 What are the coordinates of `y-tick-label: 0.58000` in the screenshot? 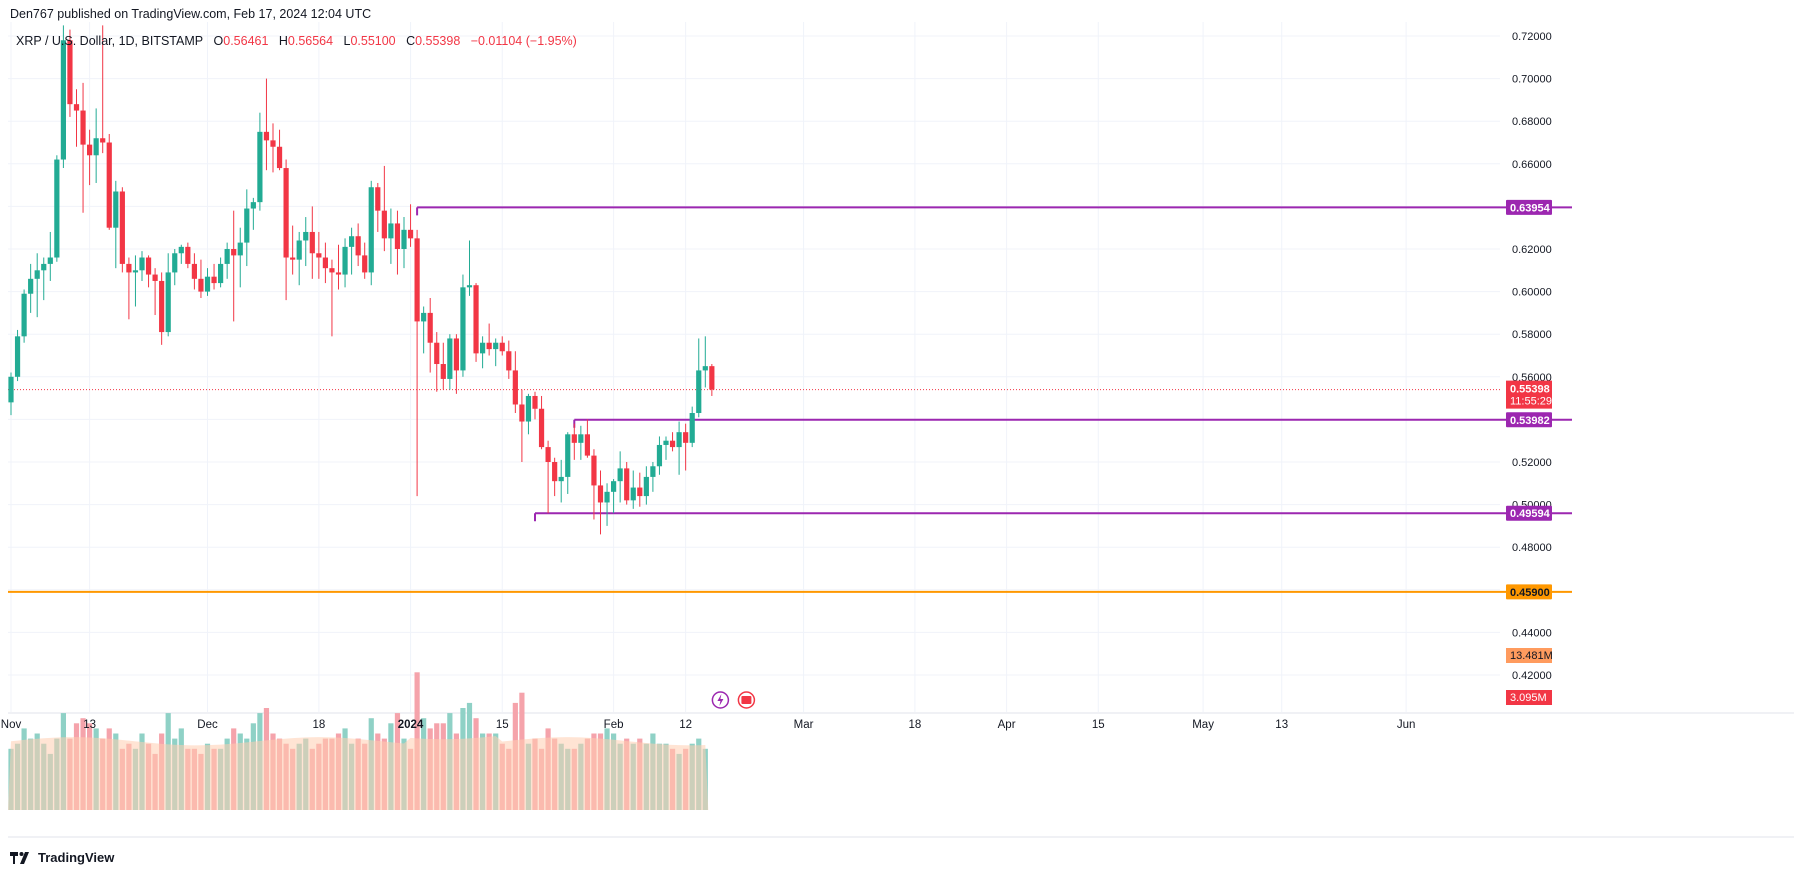 It's located at (1532, 335).